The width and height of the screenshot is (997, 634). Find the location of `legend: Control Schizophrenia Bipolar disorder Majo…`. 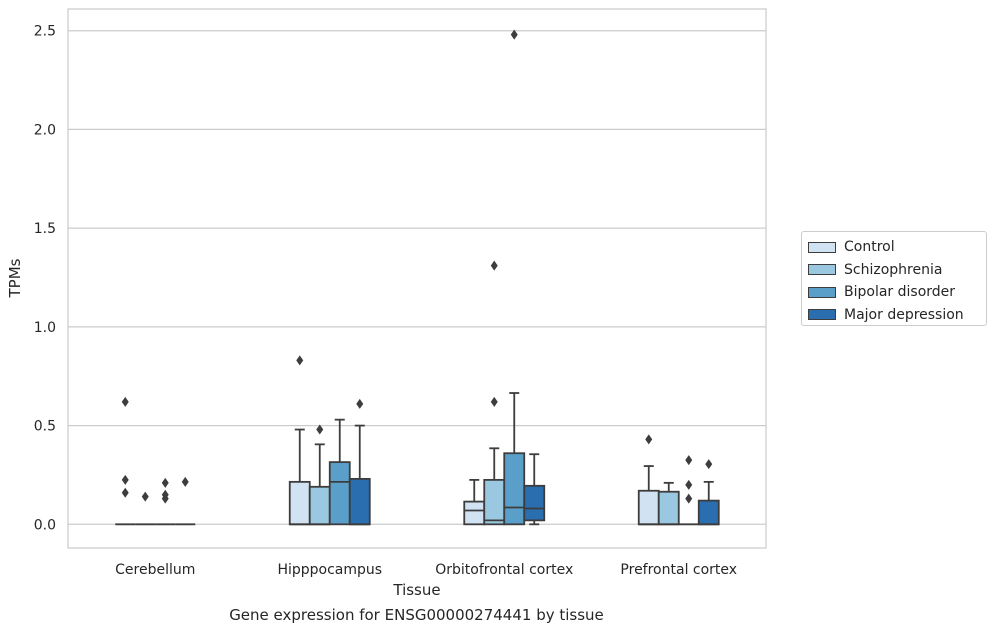

legend: Control Schizophrenia Bipolar disorder Majo… is located at coordinates (894, 278).